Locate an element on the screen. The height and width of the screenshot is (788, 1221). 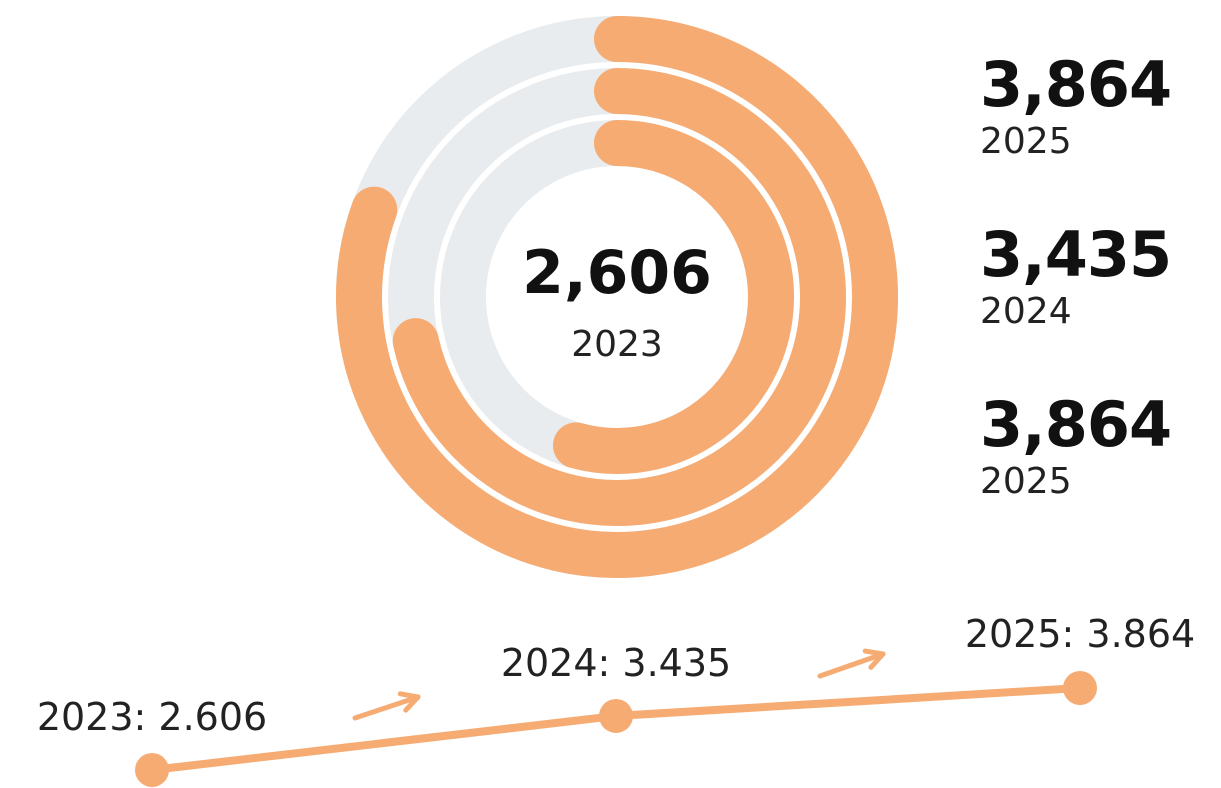
trend-arrows is located at coordinates (619, 684).